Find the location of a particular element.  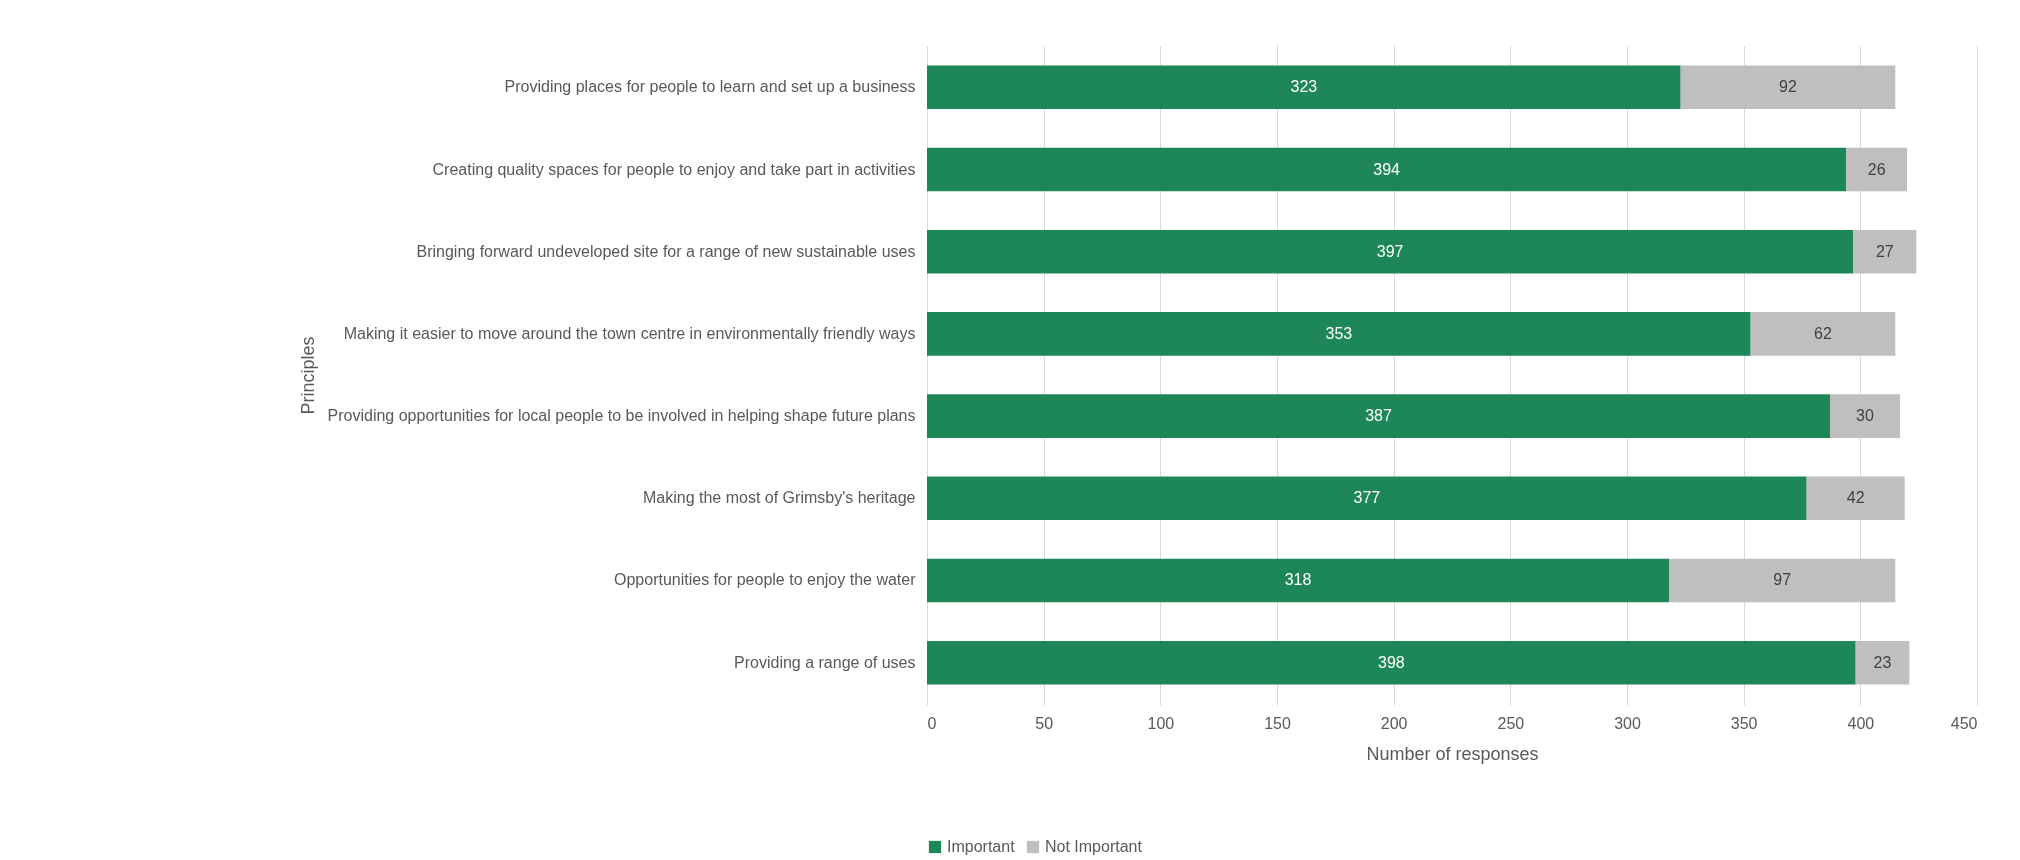

data-label: 26 is located at coordinates (1876, 169).